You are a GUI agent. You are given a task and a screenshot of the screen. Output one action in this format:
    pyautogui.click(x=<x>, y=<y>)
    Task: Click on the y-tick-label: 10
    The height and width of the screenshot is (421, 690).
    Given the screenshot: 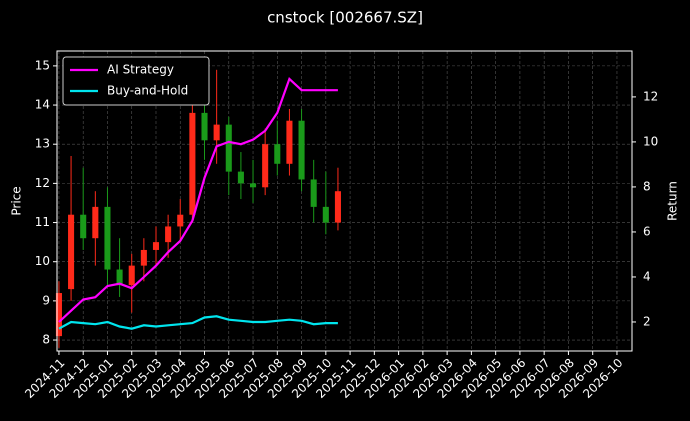 What is the action you would take?
    pyautogui.click(x=42, y=261)
    